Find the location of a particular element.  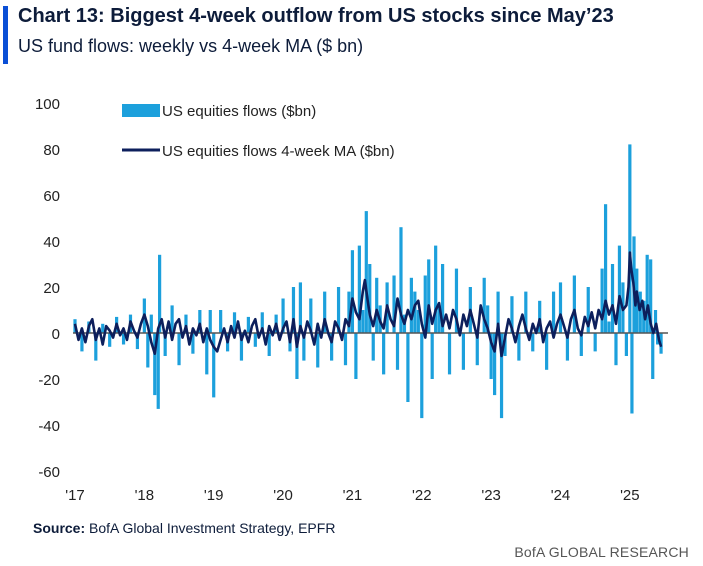

brand-footer: BofA GLOBAL RESEARCH is located at coordinates (601, 552).